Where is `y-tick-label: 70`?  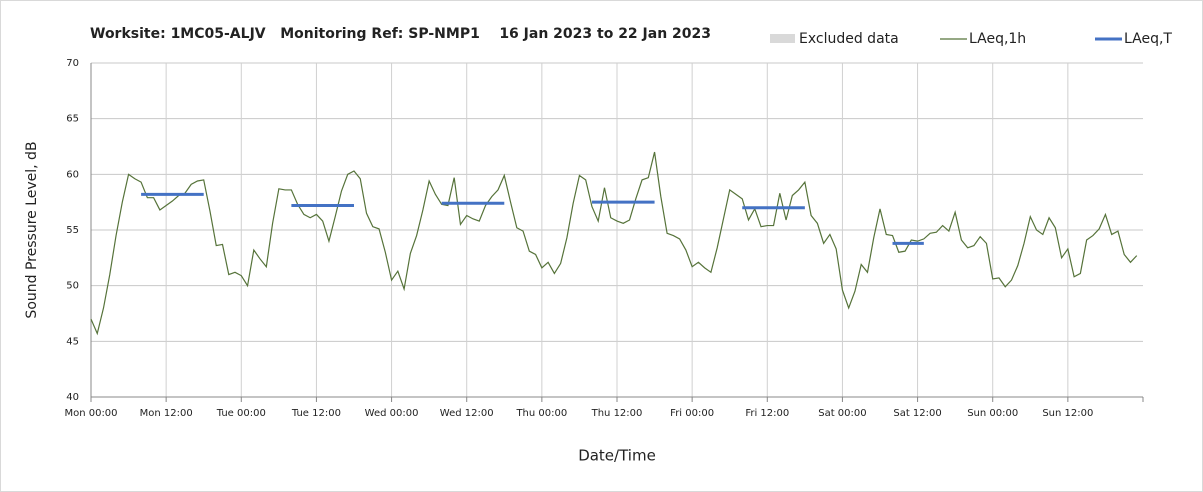 y-tick-label: 70 is located at coordinates (72, 63).